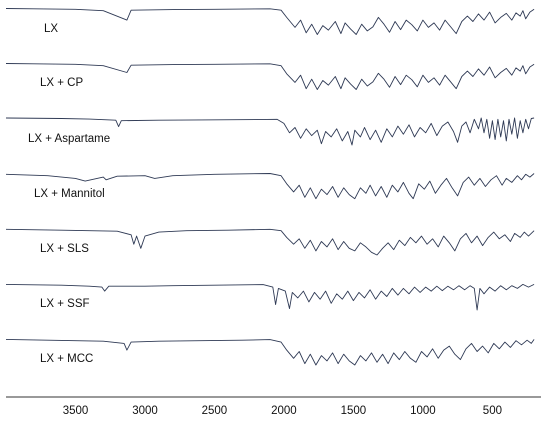 This screenshot has height=423, width=550. I want to click on x-tick-label-1500: 1500, so click(354, 411).